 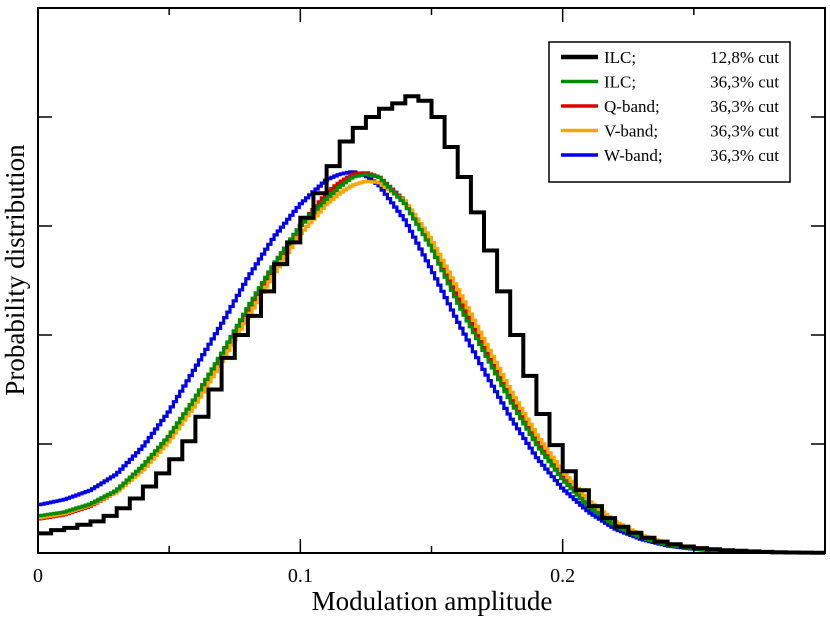 I want to click on y-axis-label: Probability distribution, so click(x=15, y=270).